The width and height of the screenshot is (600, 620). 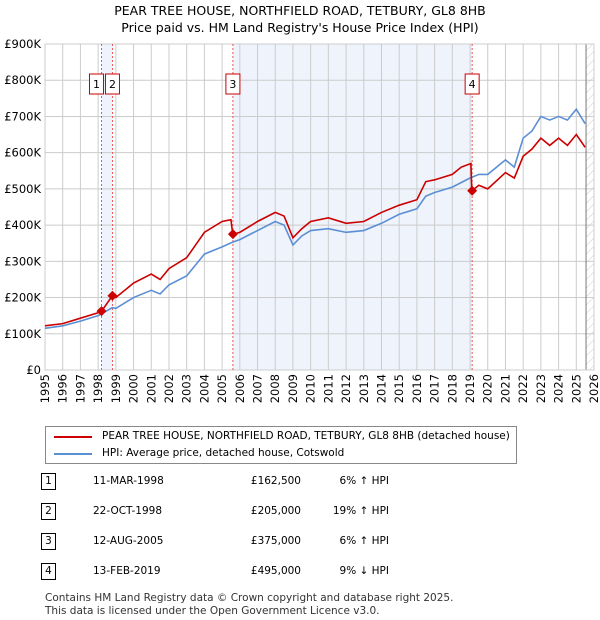 What do you see at coordinates (22, 80) in the screenshot?
I see `y-tick-label: £800K` at bounding box center [22, 80].